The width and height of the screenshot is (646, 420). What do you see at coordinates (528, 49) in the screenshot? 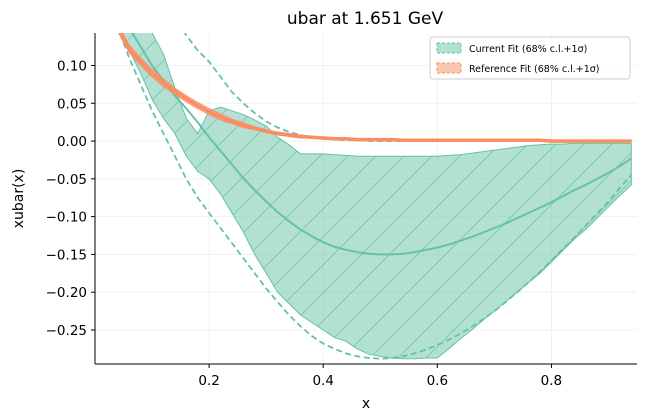
I see `legend-label-current-fit: Current Fit (68% c.l.+1σ)` at bounding box center [528, 49].